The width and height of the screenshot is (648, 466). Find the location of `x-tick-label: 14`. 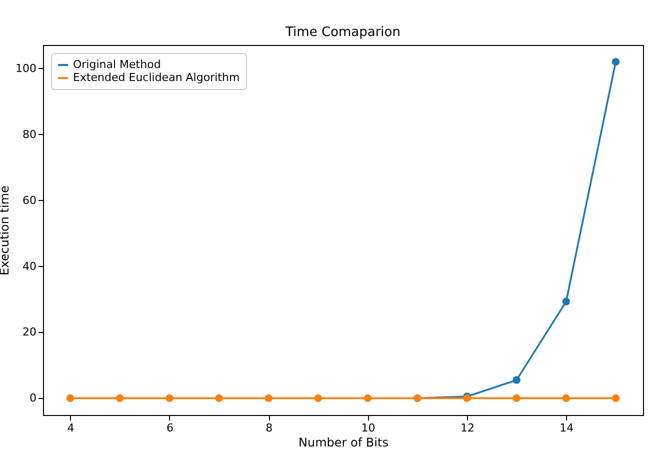

x-tick-label: 14 is located at coordinates (567, 428).